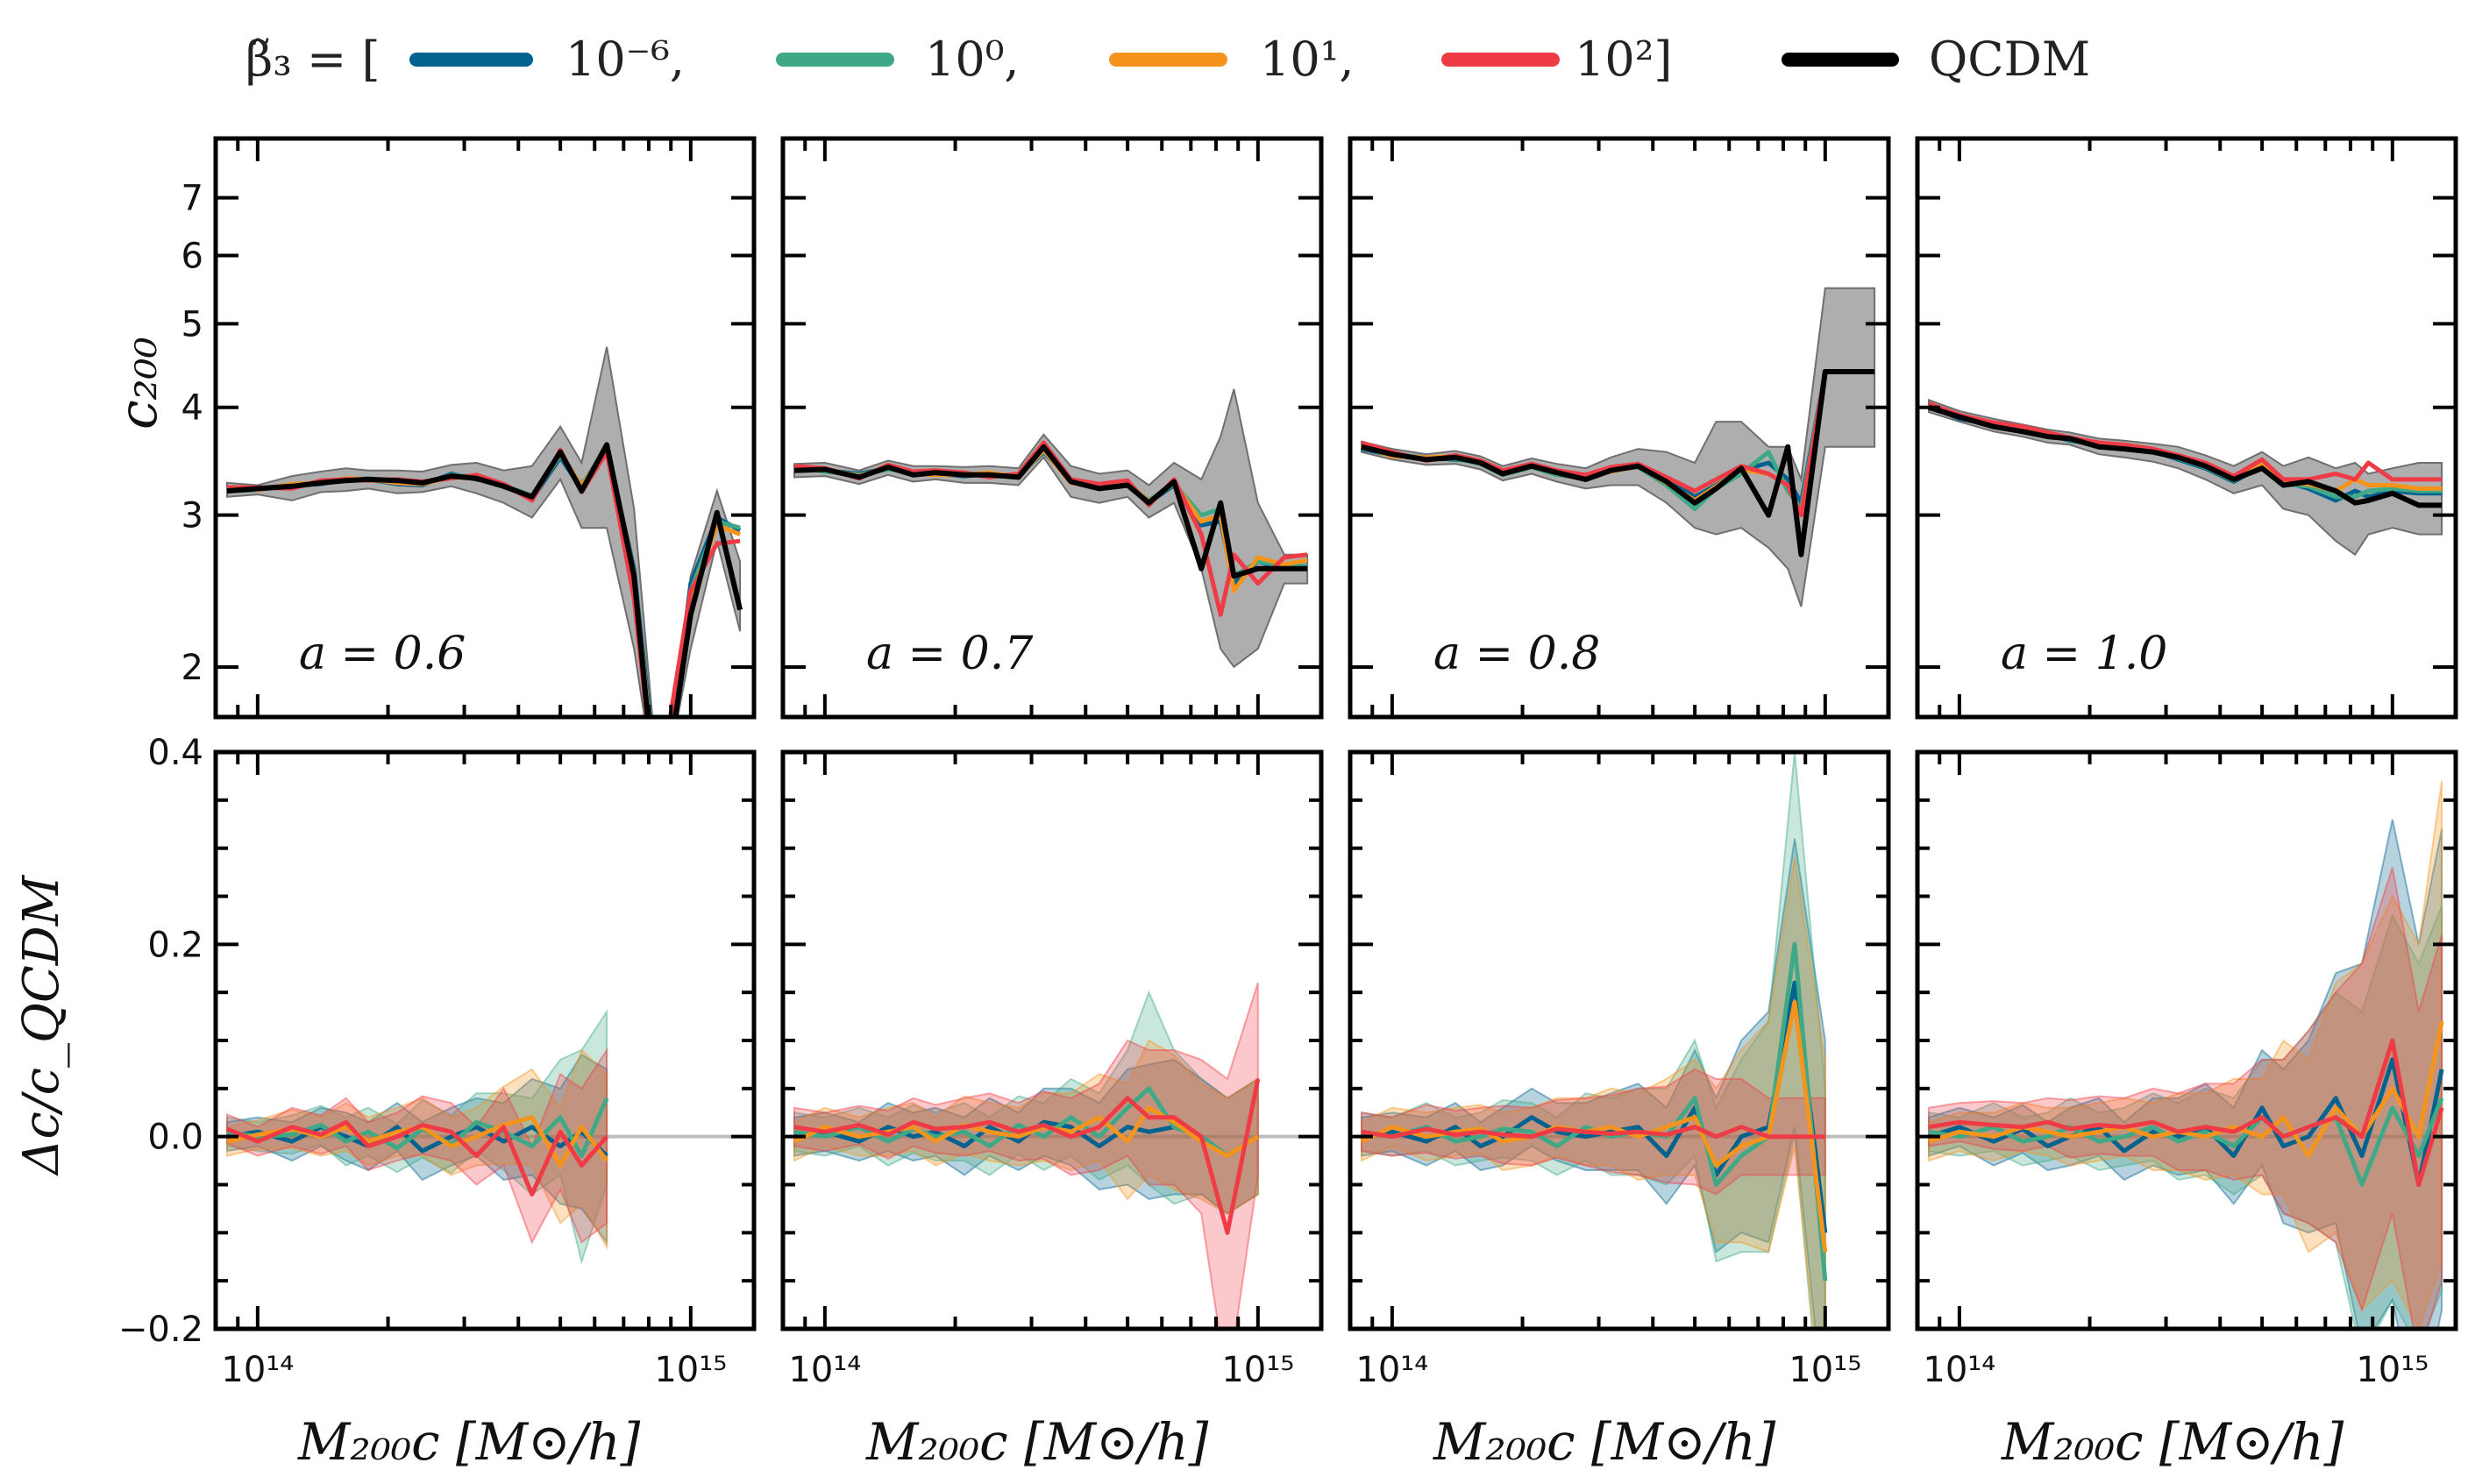 Image resolution: width=2468 pixels, height=1484 pixels. Describe the element at coordinates (469, 1442) in the screenshot. I see `xlabel-1: M₂₀₀c [M⊙/h]` at that location.